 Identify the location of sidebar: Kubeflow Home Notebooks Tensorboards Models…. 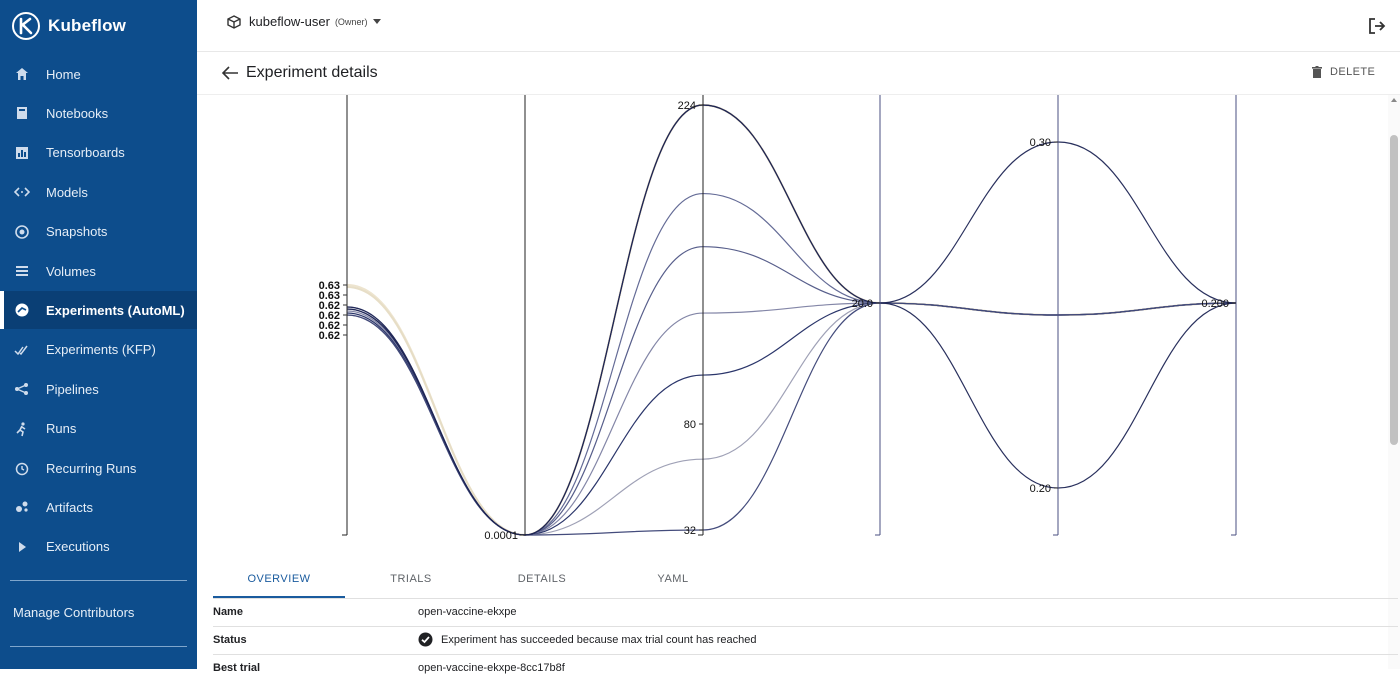
(98, 334).